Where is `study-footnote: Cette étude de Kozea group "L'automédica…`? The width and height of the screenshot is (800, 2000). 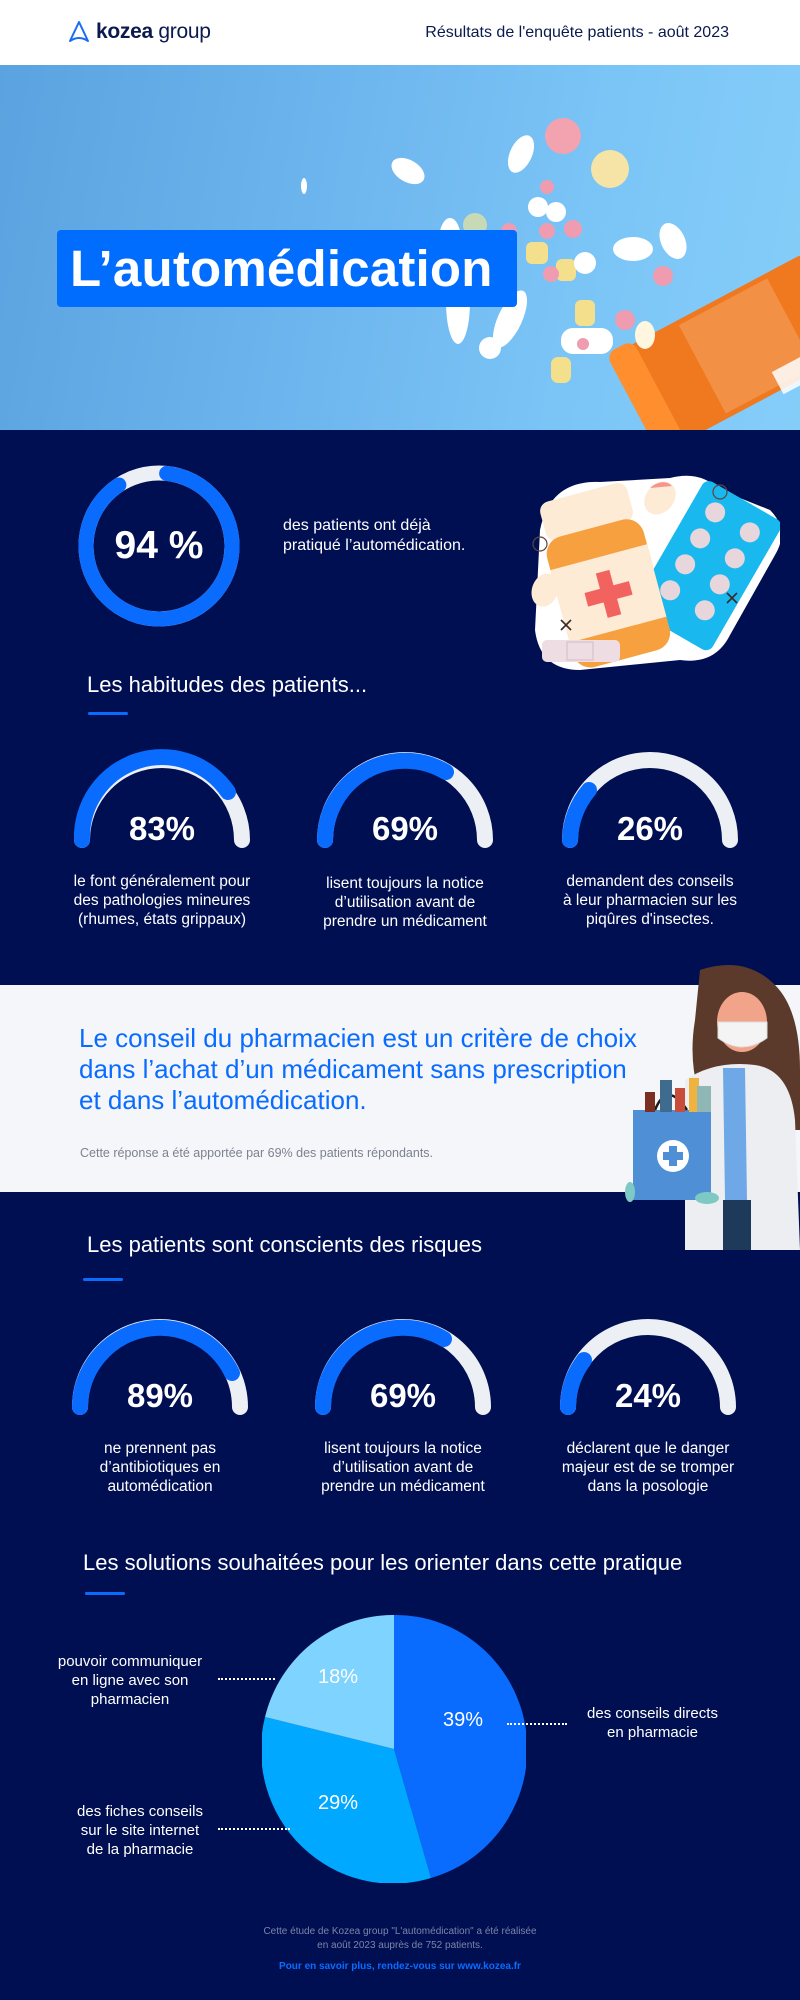
study-footnote: Cette étude de Kozea group "L'automédica… is located at coordinates (400, 1938).